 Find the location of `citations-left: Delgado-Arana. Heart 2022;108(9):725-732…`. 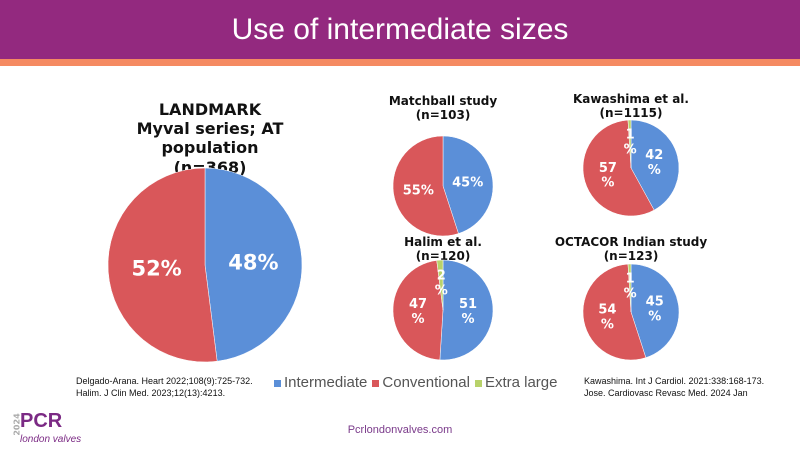

citations-left: Delgado-Arana. Heart 2022;108(9):725-732… is located at coordinates (164, 387).